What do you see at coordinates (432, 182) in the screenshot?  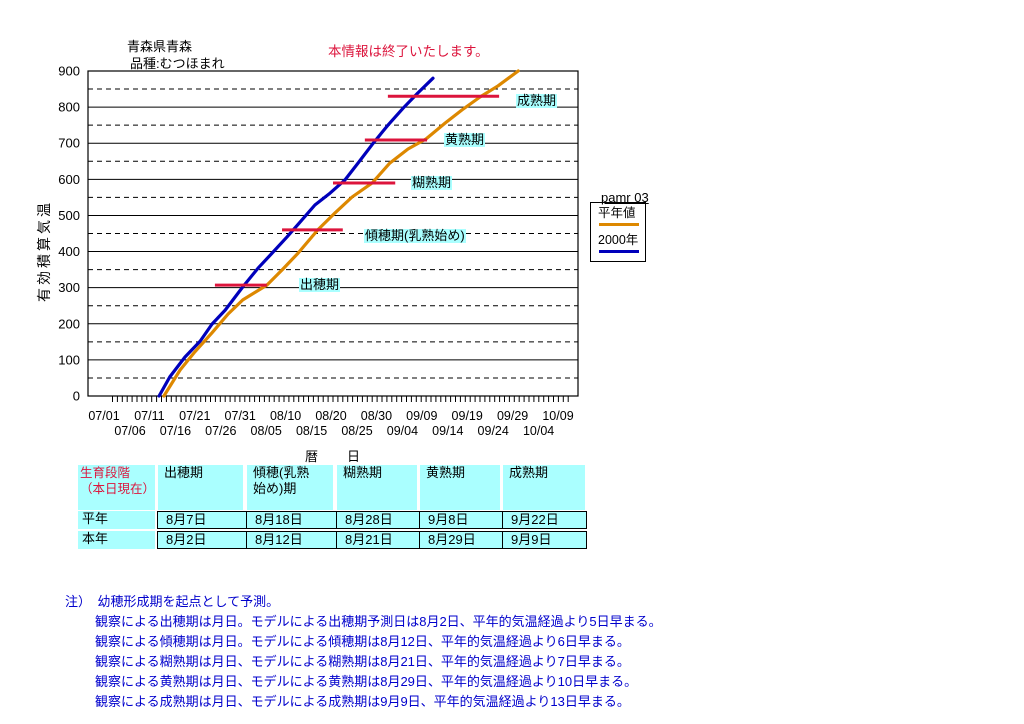 I see `stage-label: 糊熟期` at bounding box center [432, 182].